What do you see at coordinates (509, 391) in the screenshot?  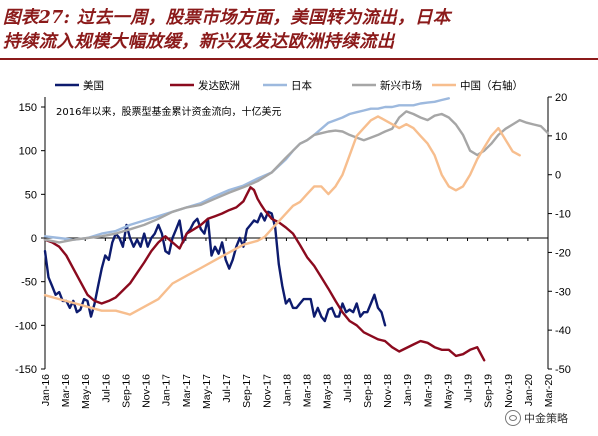 I see `x-tick-label: Nov-19` at bounding box center [509, 391].